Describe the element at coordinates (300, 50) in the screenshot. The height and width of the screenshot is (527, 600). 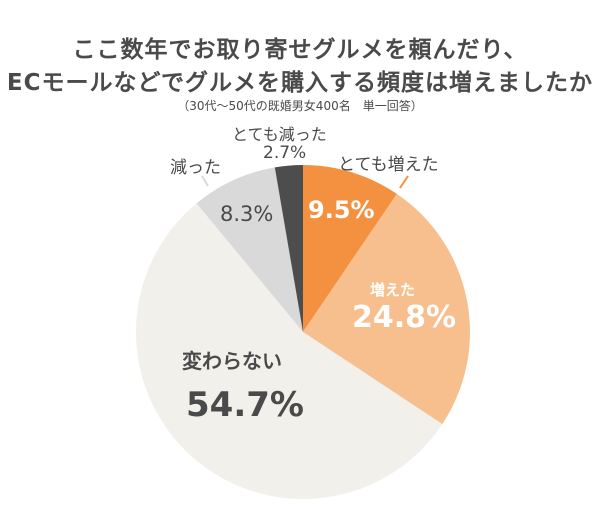
I see `chart-title-line1: ここ数年でお取り寄せグルメを頼んだり、` at that location.